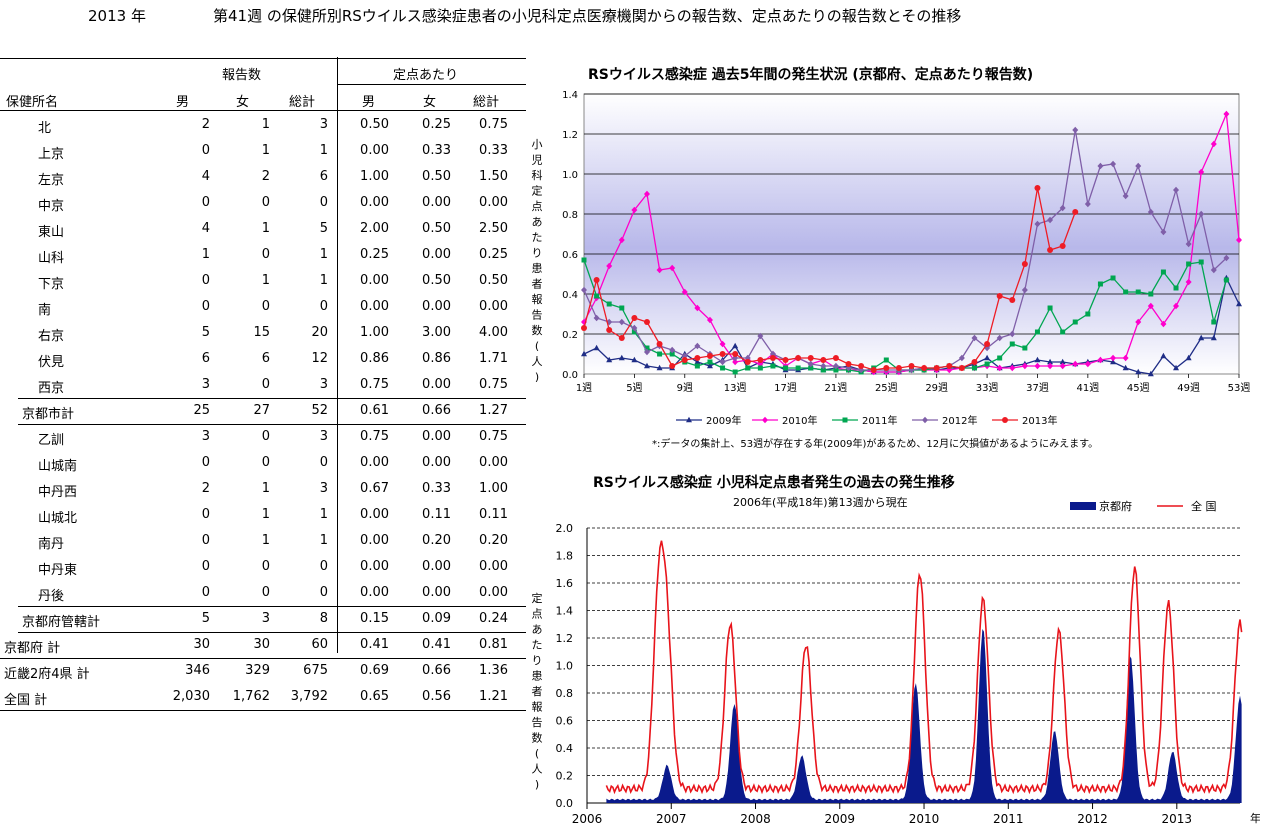 The width and height of the screenshot is (1269, 840). I want to click on y-tick-label: 0.8, so click(570, 215).